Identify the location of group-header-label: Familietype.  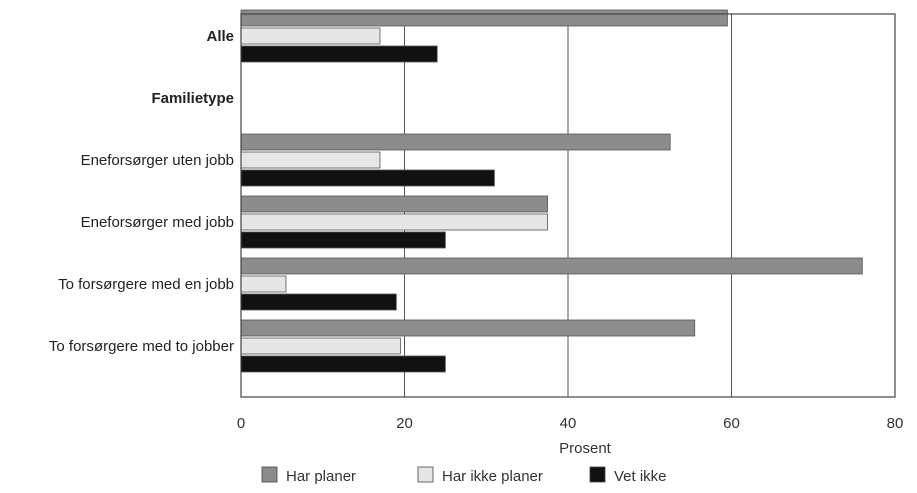
(192, 98).